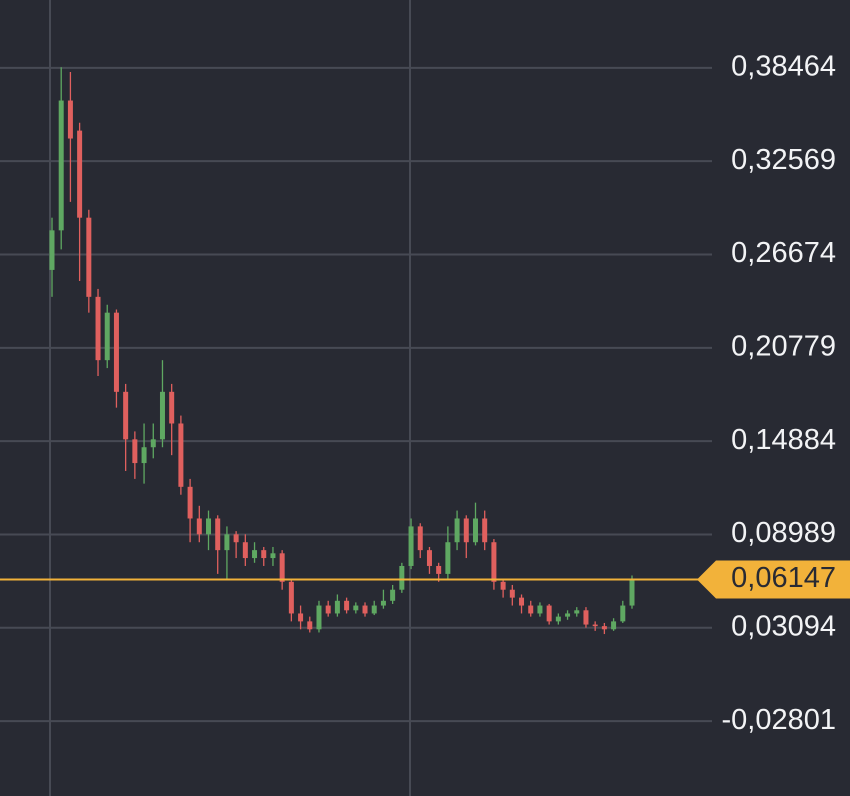 The width and height of the screenshot is (850, 796). Describe the element at coordinates (783, 160) in the screenshot. I see `y-tick-label: 0,32569` at that location.